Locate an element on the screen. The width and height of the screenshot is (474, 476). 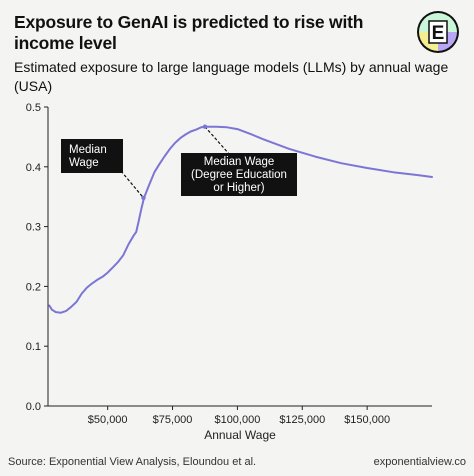
x-tick-label: $75,000 is located at coordinates (173, 420).